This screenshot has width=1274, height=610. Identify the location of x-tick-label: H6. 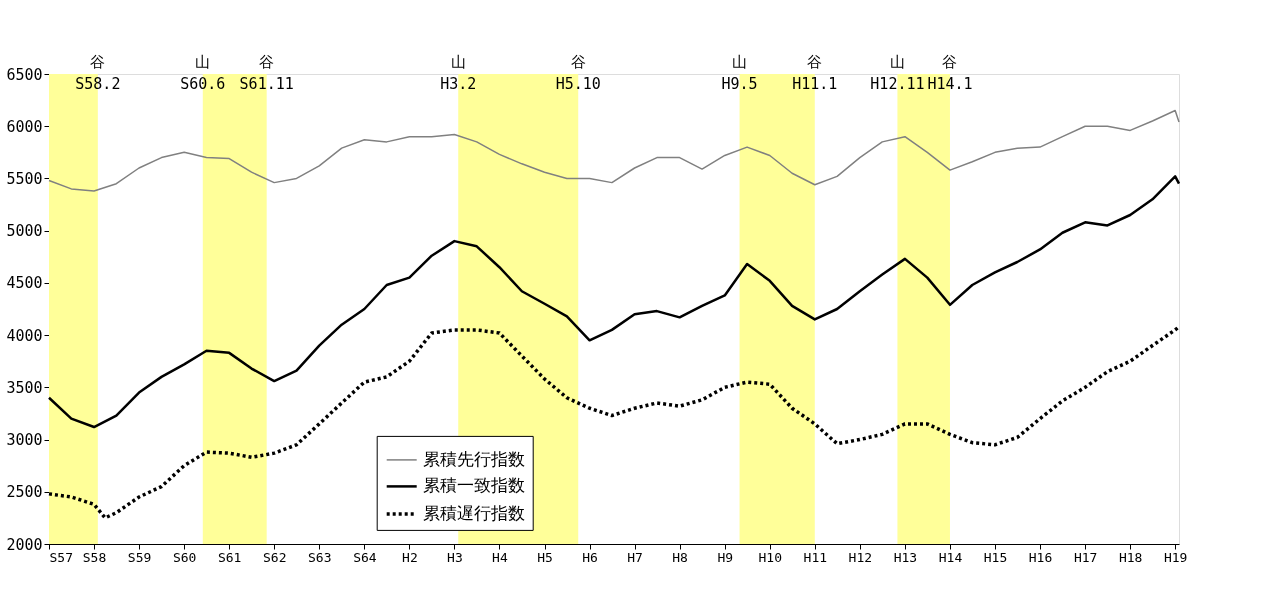
(590, 557).